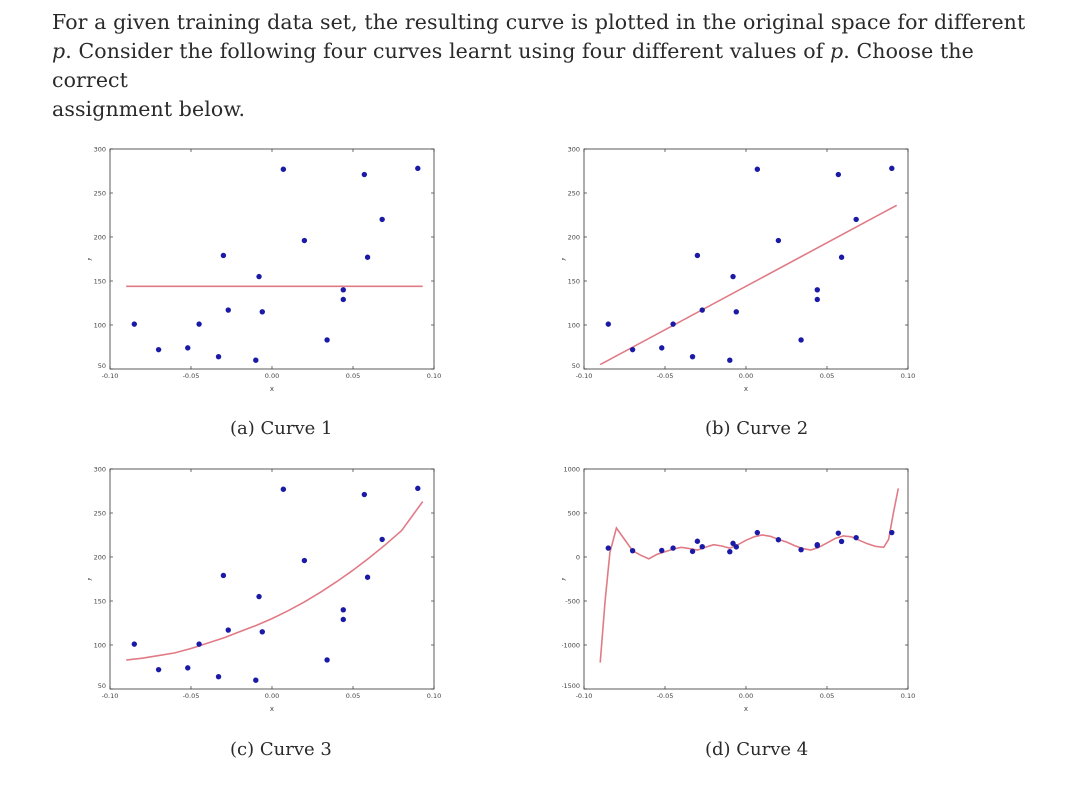 This screenshot has height=795, width=1084. What do you see at coordinates (757, 428) in the screenshot?
I see `caption-curve-2: (b) Curve 2` at bounding box center [757, 428].